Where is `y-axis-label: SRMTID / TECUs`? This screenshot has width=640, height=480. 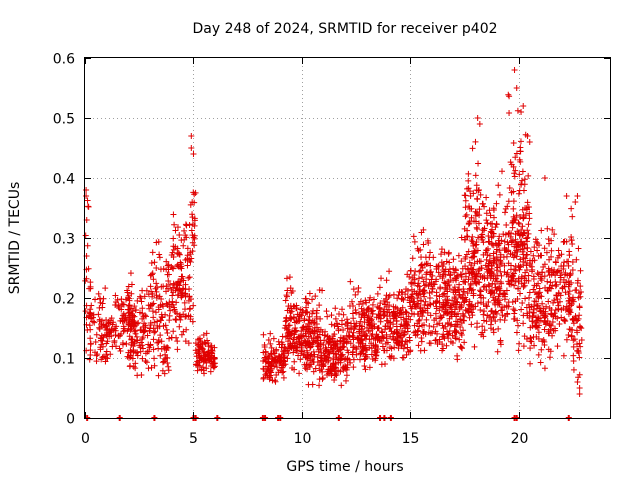
y-axis-label: SRMTID / TECUs is located at coordinates (15, 238).